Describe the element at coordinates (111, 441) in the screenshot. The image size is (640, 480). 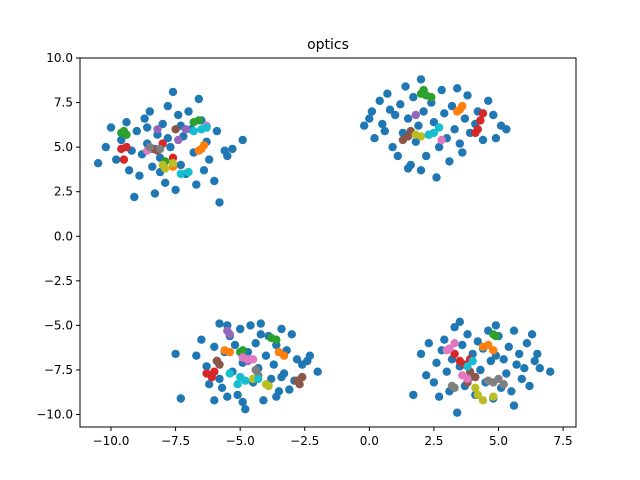
I see `x-tick-label: −10.0` at that location.